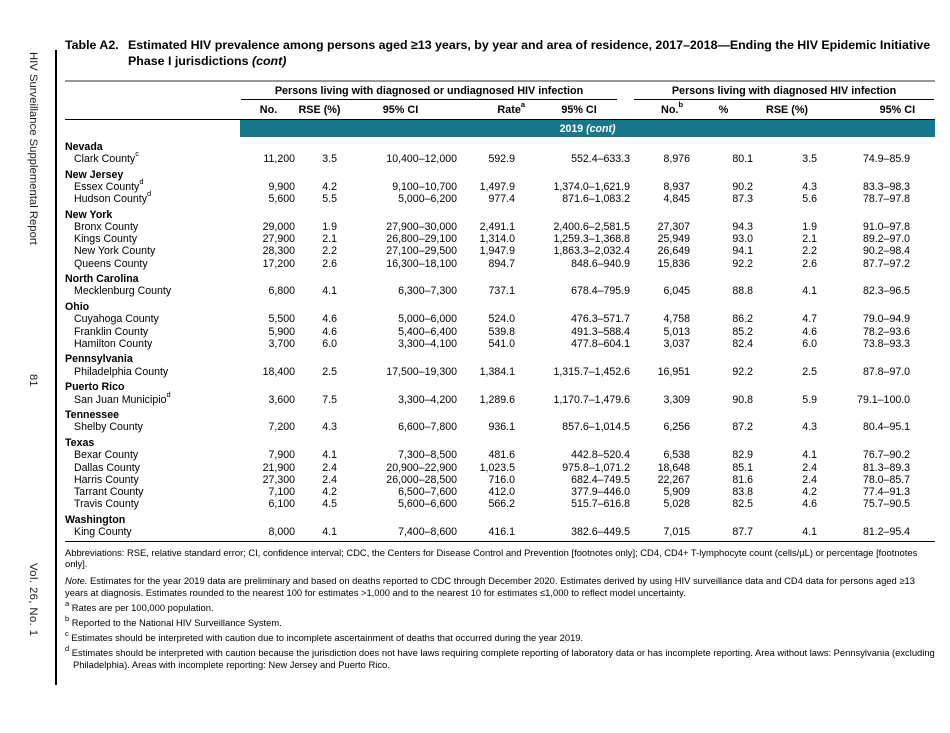 The width and height of the screenshot is (950, 733). What do you see at coordinates (427, 504) in the screenshot?
I see `value-cell-ci: 5,600–6,600` at bounding box center [427, 504].